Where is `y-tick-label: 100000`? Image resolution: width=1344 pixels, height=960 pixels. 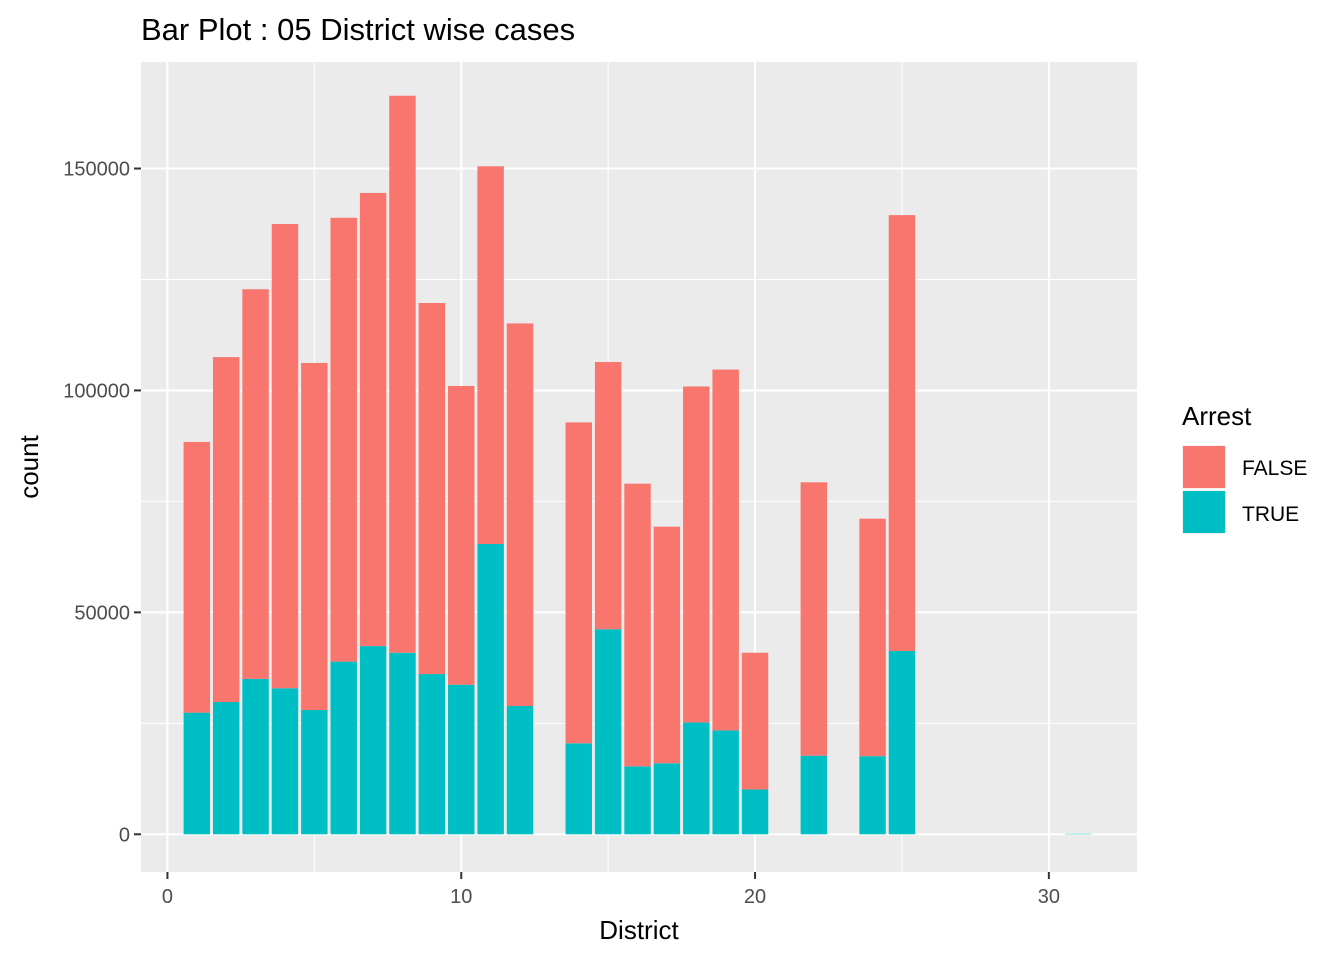 y-tick-label: 100000 is located at coordinates (96, 391).